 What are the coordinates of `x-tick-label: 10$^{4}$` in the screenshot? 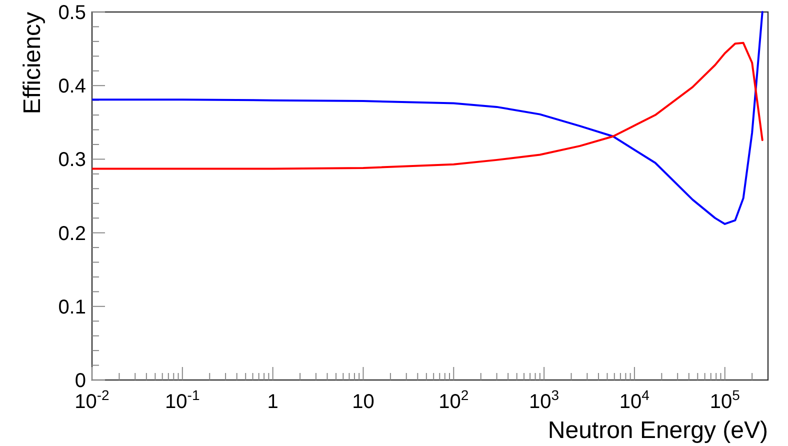 It's located at (634, 400).